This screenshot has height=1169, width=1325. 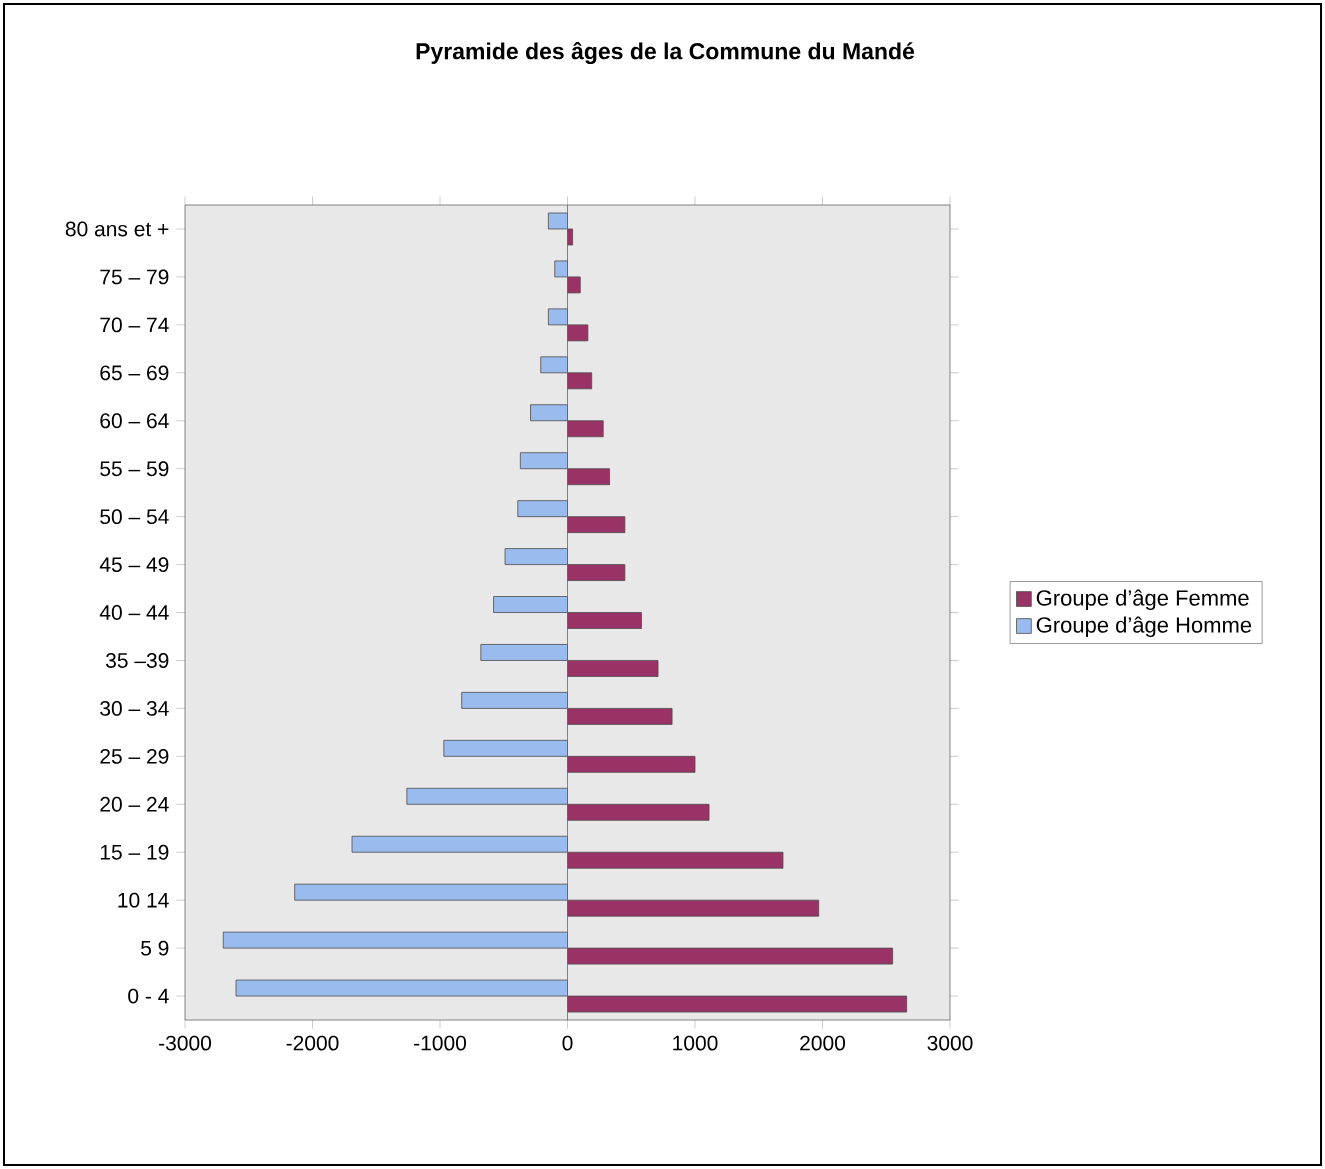 I want to click on y-tick-label: 15 – 19, so click(x=134, y=852).